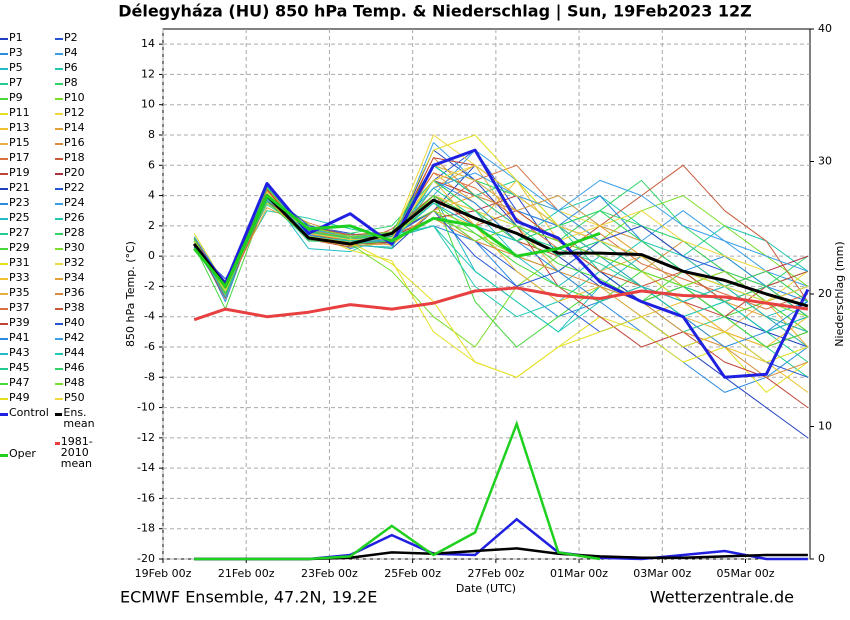 This screenshot has width=850, height=620. Describe the element at coordinates (74, 322) in the screenshot. I see `legend-label: P40` at that location.